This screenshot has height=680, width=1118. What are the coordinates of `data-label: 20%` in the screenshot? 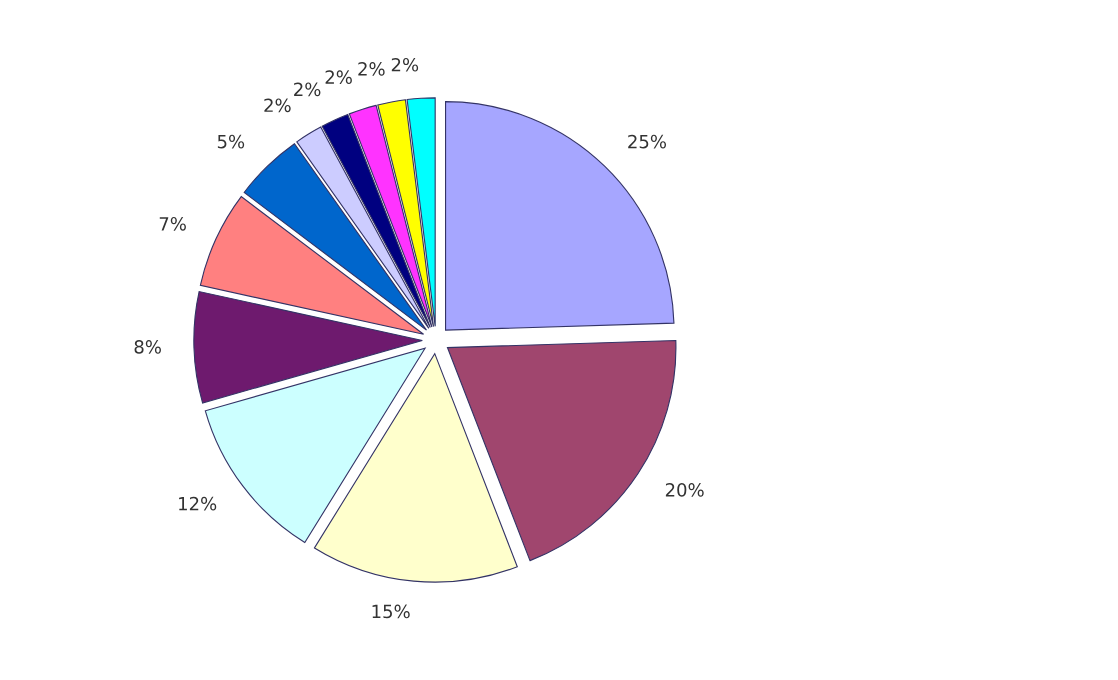 It's located at (684, 490).